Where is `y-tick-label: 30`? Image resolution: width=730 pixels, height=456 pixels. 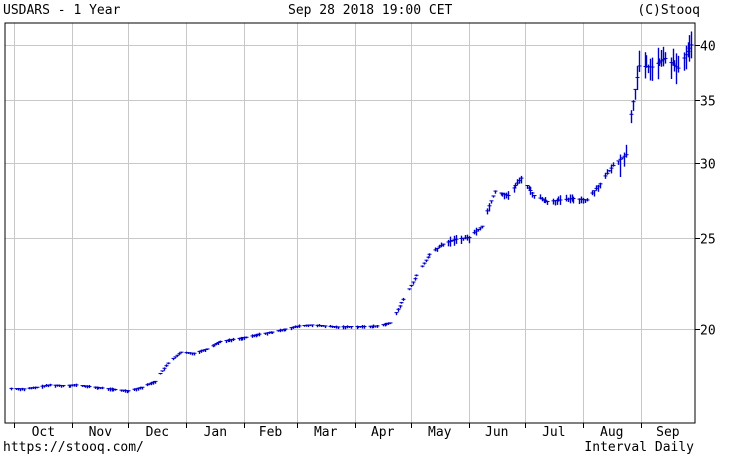
y-tick-label: 30 is located at coordinates (708, 165).